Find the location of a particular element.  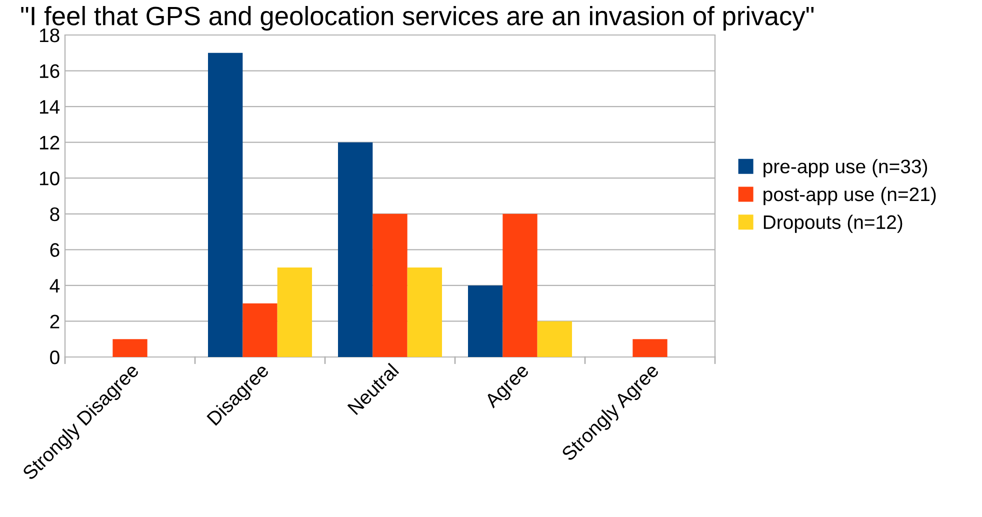

legend-label: Dropouts (n=12) is located at coordinates (833, 223).